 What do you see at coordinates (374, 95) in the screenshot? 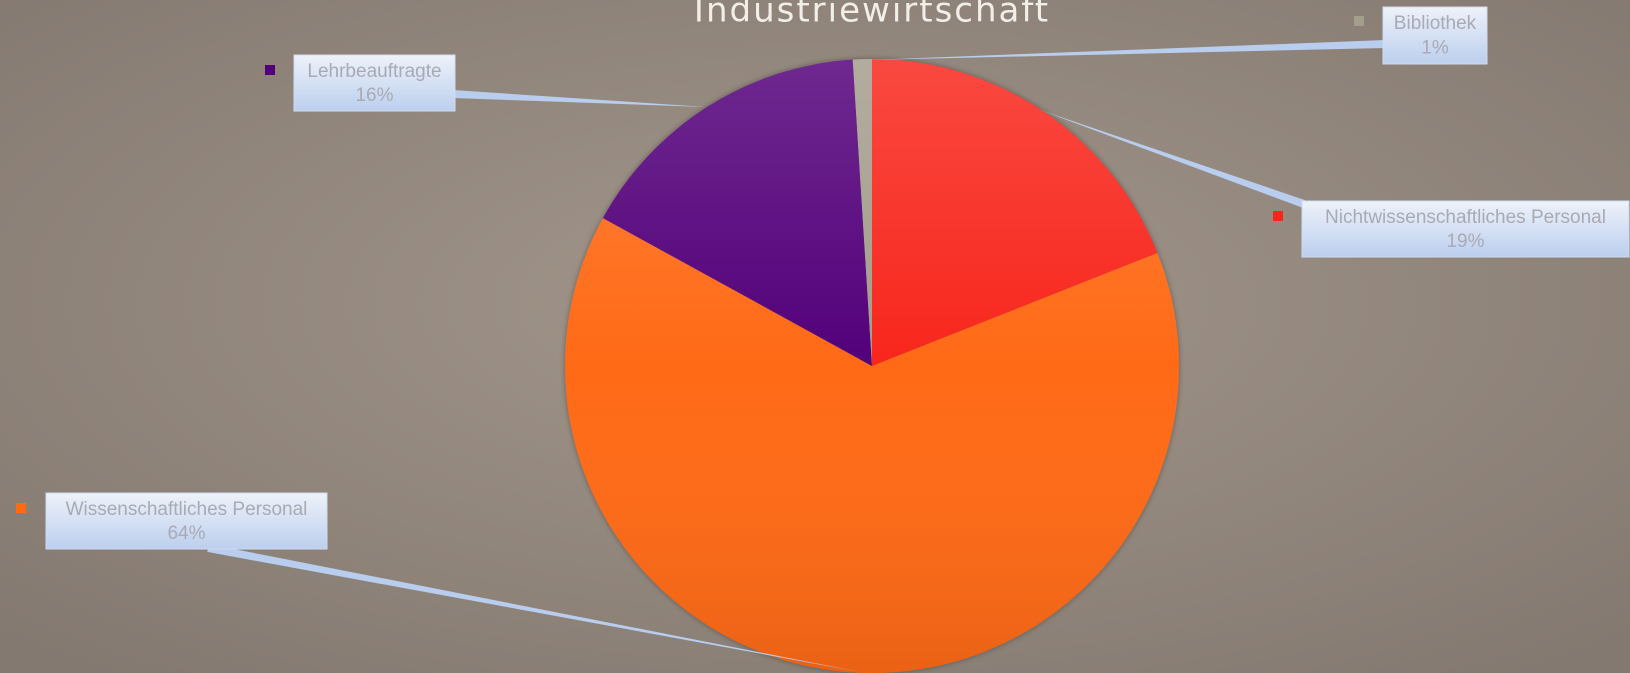
I see `value-label: 16%` at bounding box center [374, 95].